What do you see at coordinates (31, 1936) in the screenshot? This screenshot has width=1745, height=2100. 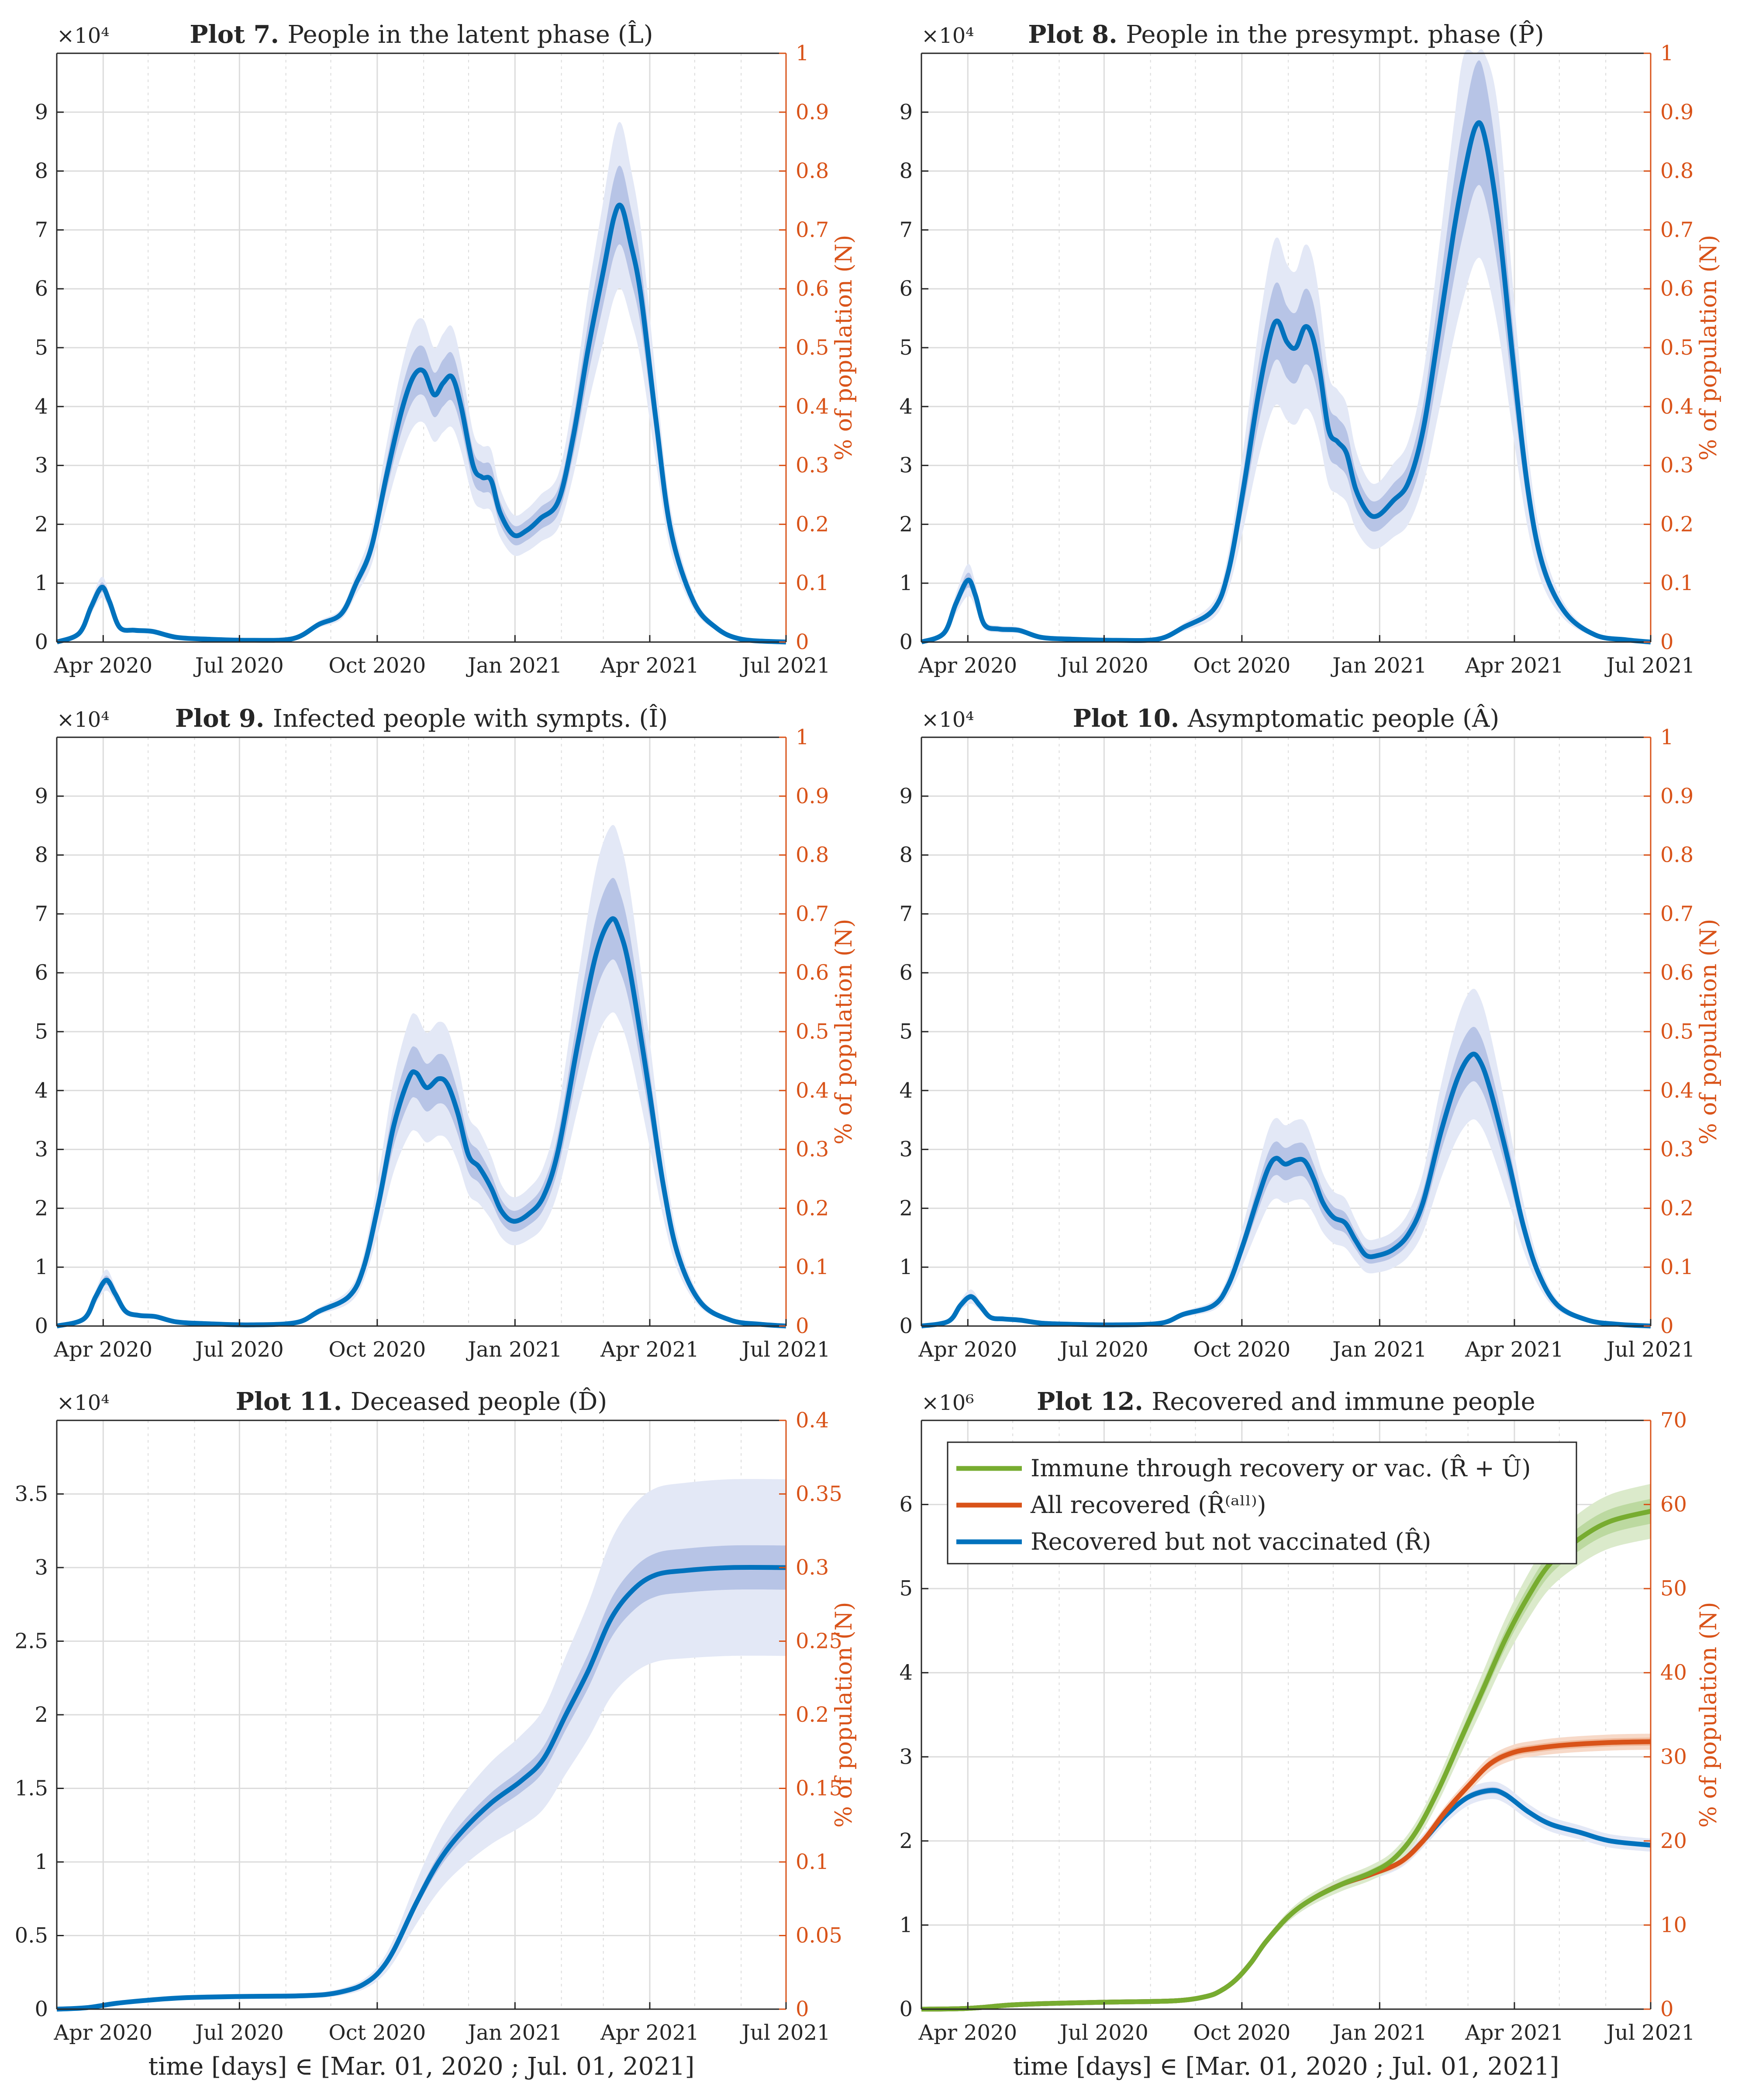 I see `y-tick-label: 0.5` at bounding box center [31, 1936].